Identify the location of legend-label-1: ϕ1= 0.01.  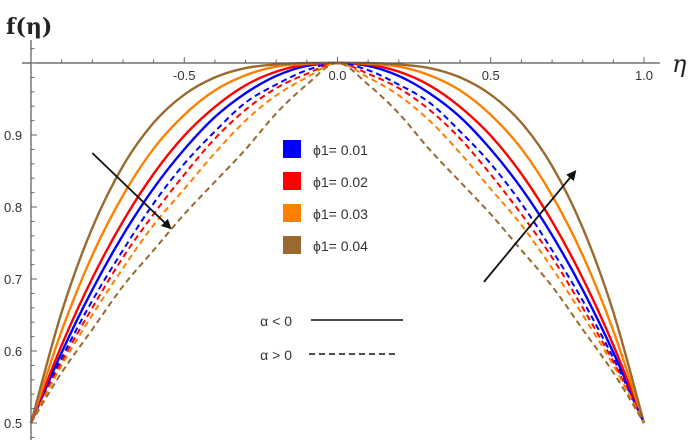
(340, 150).